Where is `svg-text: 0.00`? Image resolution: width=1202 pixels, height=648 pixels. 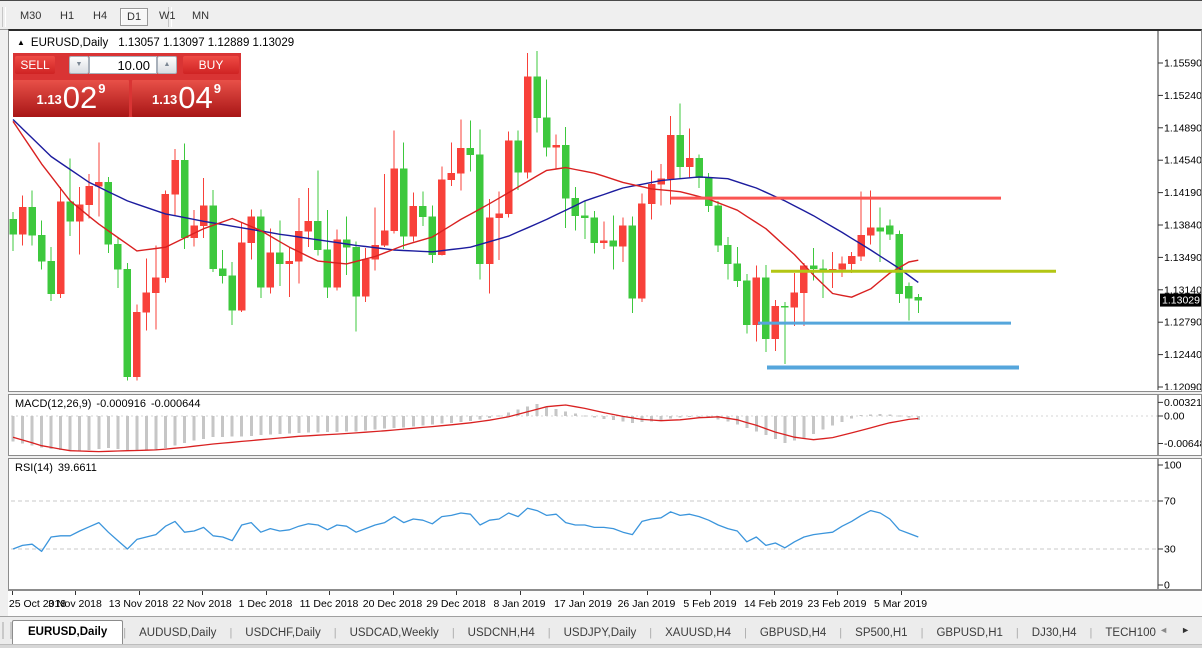
svg-text: 0.00 is located at coordinates (1174, 417).